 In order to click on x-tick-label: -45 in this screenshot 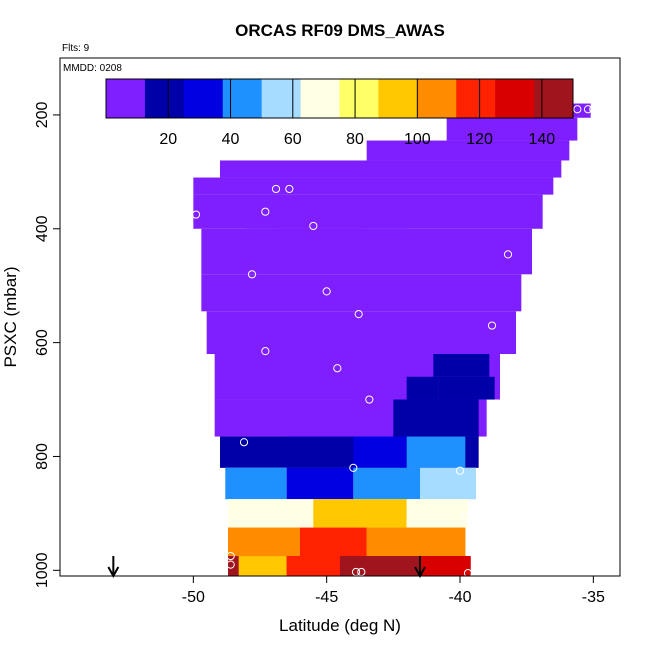, I will do `click(326, 597)`.